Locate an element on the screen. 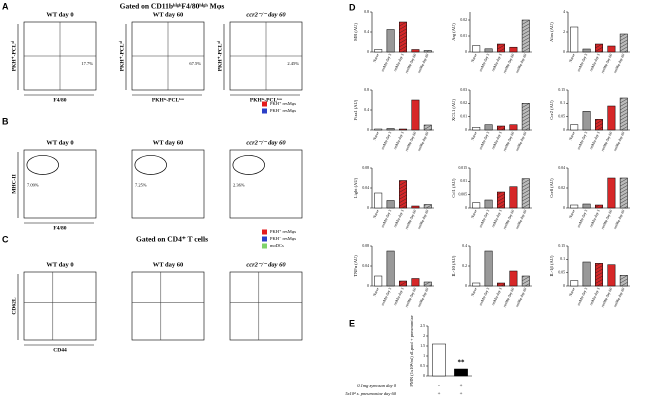 Image resolution: width=654 pixels, height=414 pixels. y-tick-label: 4 is located at coordinates (564, 12).